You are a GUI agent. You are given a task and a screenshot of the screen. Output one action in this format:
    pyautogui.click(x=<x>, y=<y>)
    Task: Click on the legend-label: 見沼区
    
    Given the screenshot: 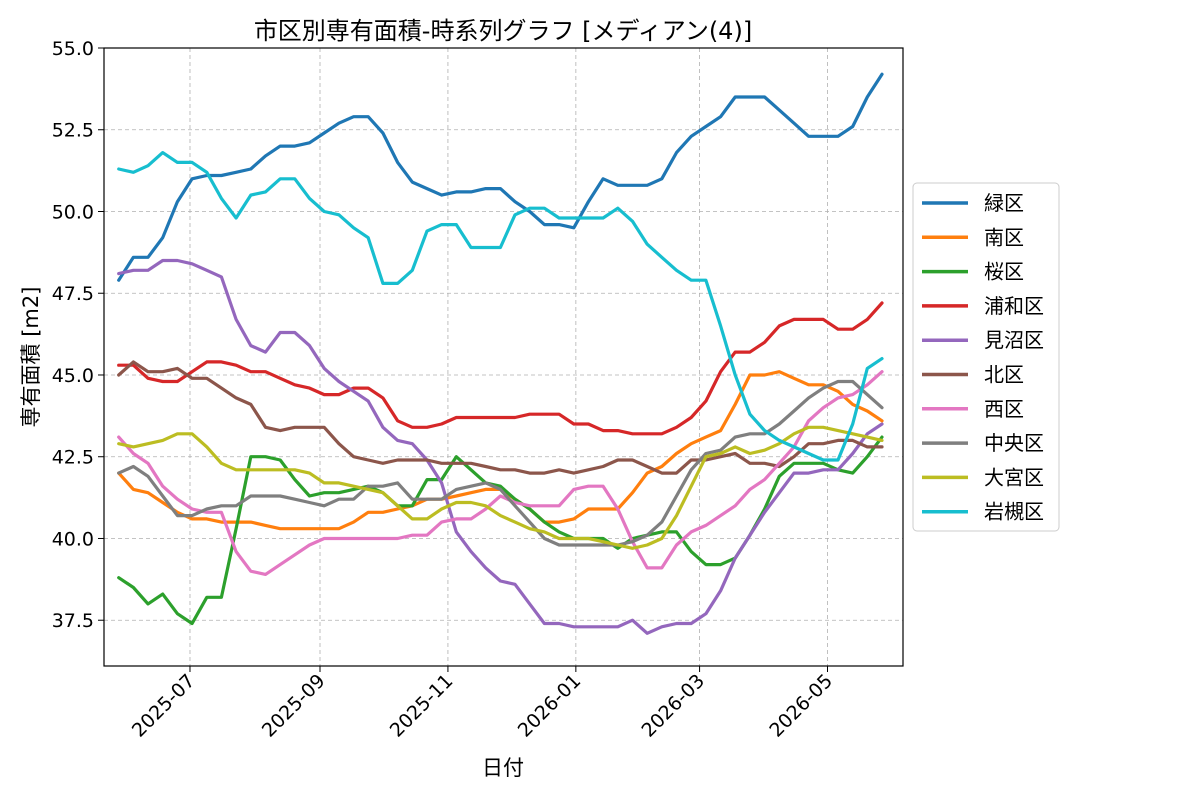 What is the action you would take?
    pyautogui.click(x=1014, y=340)
    